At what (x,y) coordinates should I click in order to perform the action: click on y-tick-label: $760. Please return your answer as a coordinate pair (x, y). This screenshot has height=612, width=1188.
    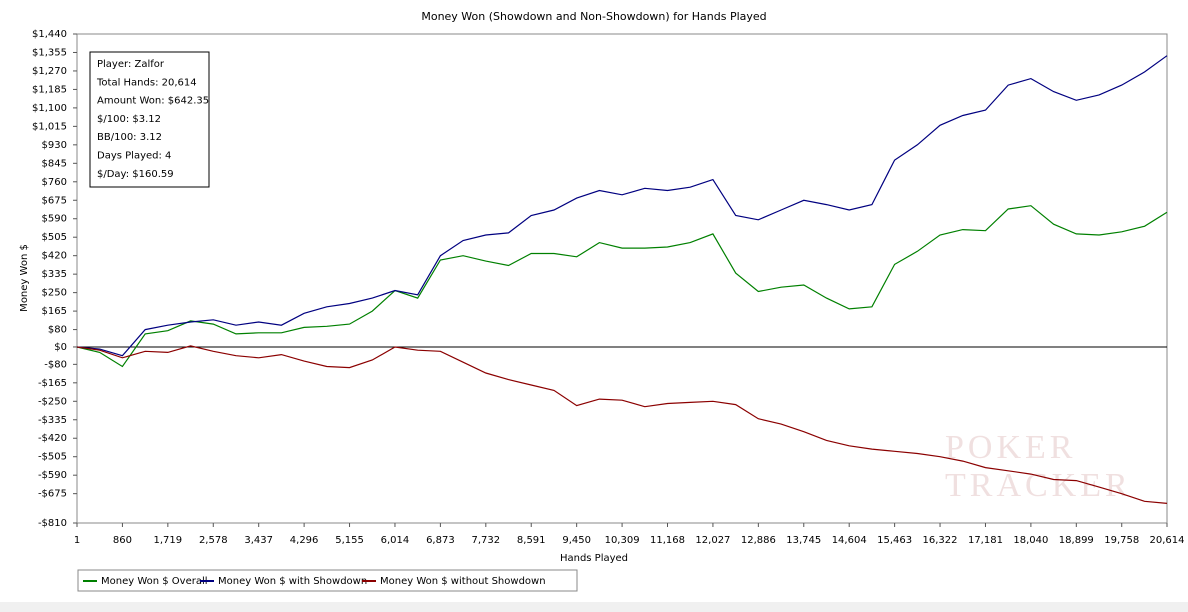
    Looking at the image, I should click on (54, 182).